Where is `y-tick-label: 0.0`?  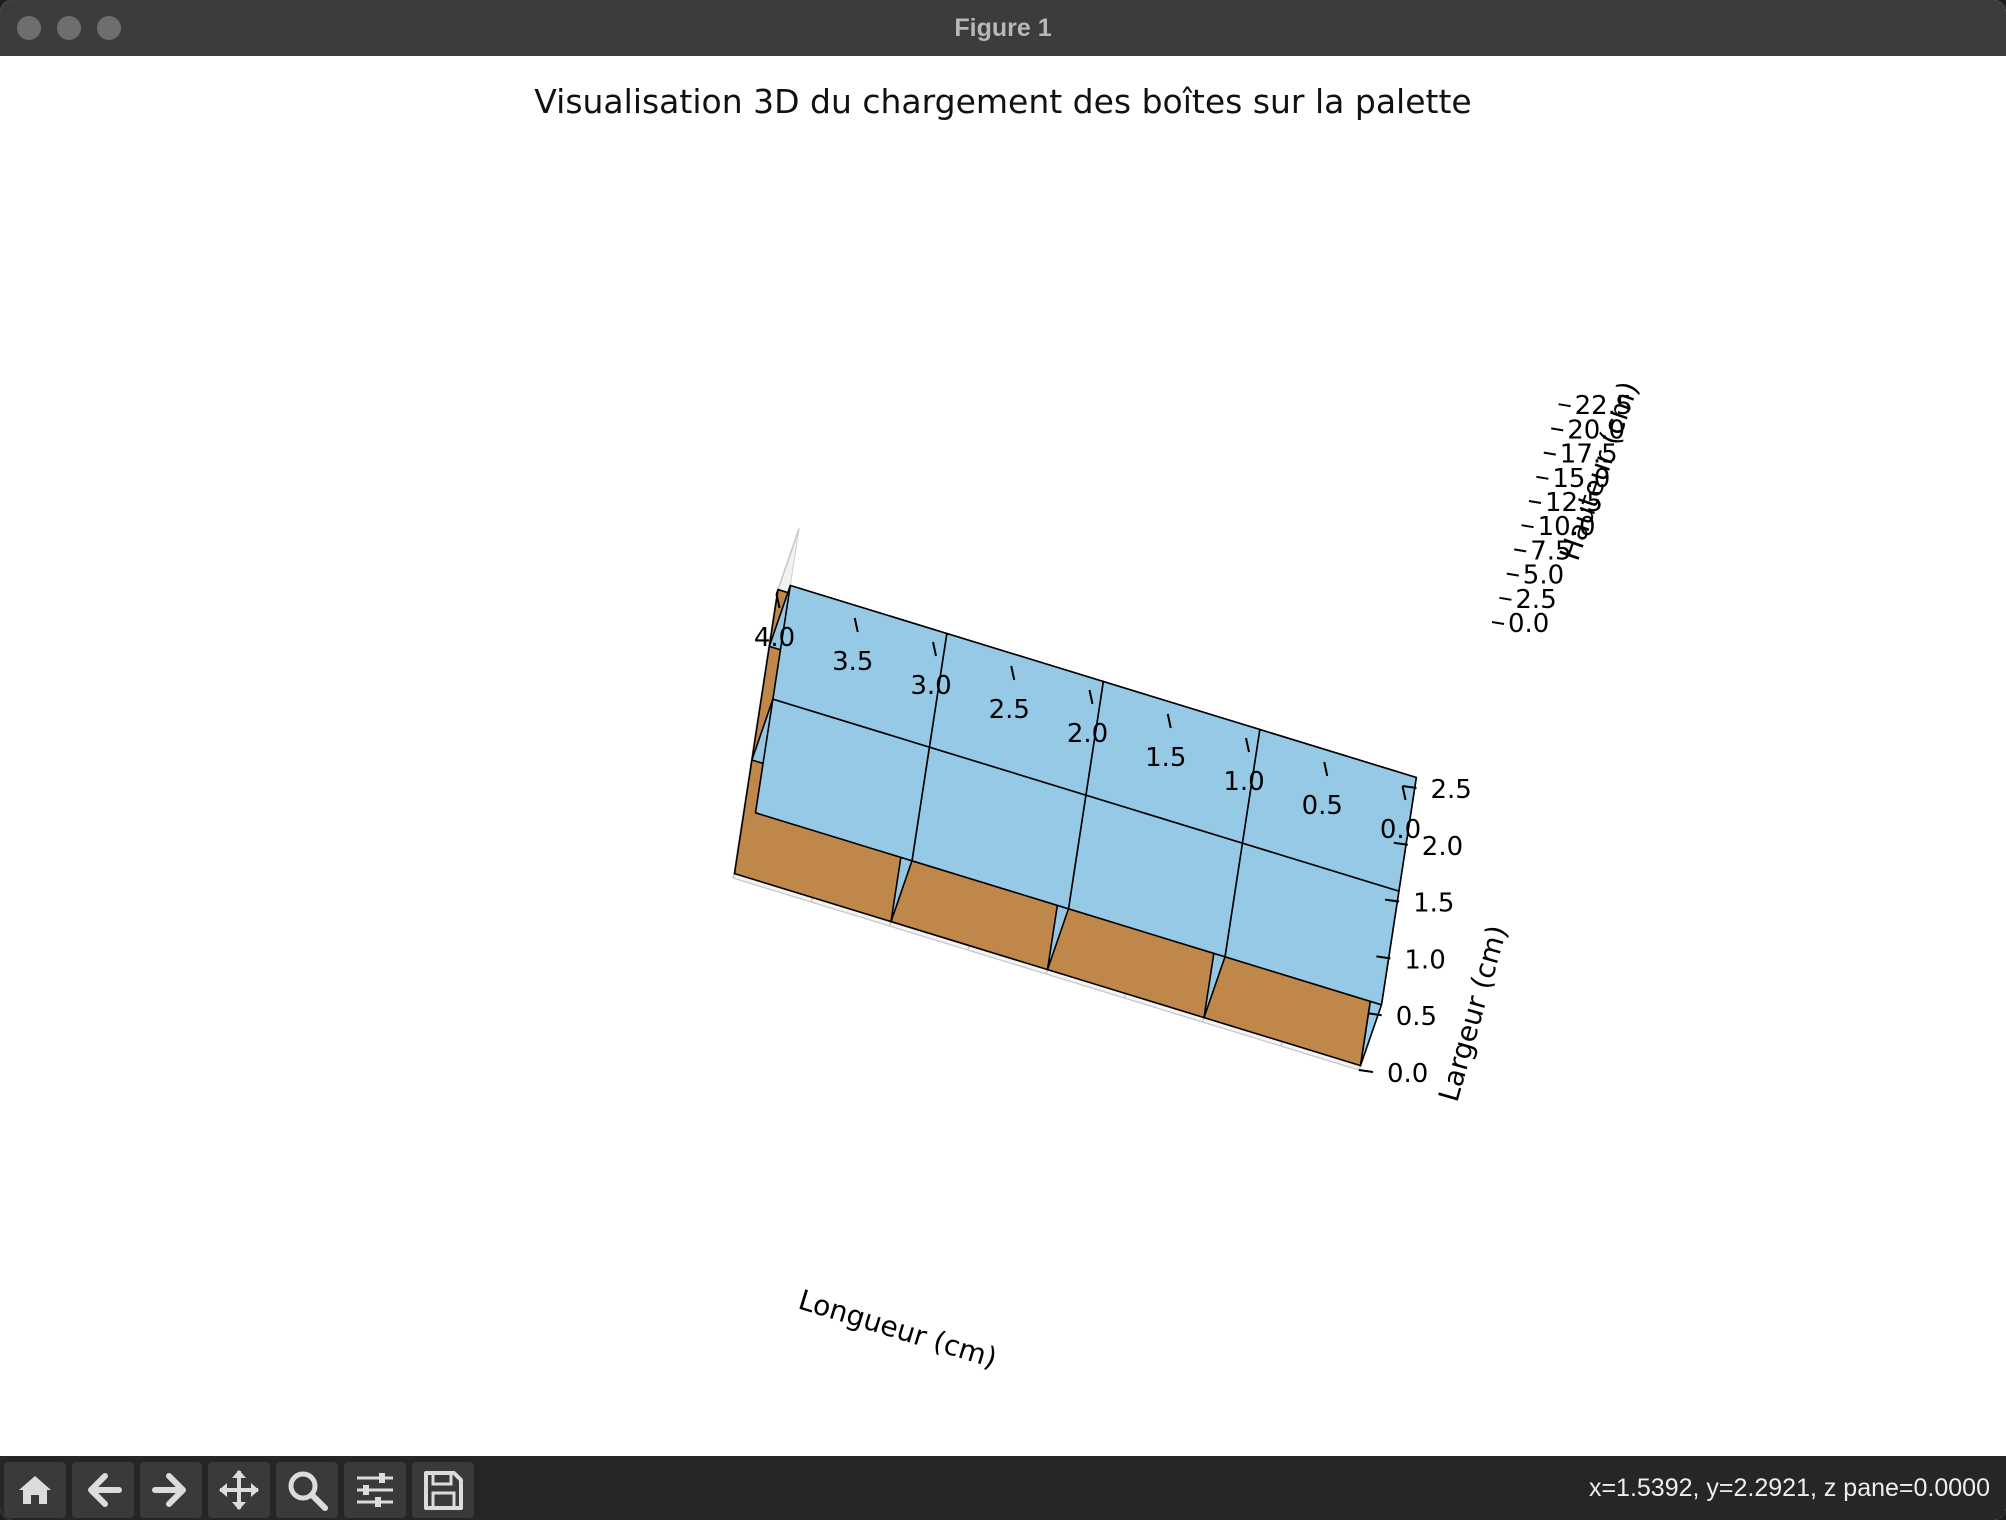
y-tick-label: 0.0 is located at coordinates (1407, 1074).